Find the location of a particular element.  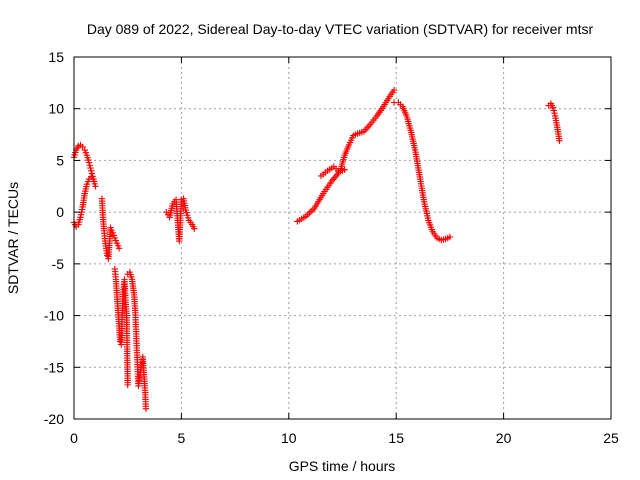

y-tick-label: -10 is located at coordinates (54, 316).